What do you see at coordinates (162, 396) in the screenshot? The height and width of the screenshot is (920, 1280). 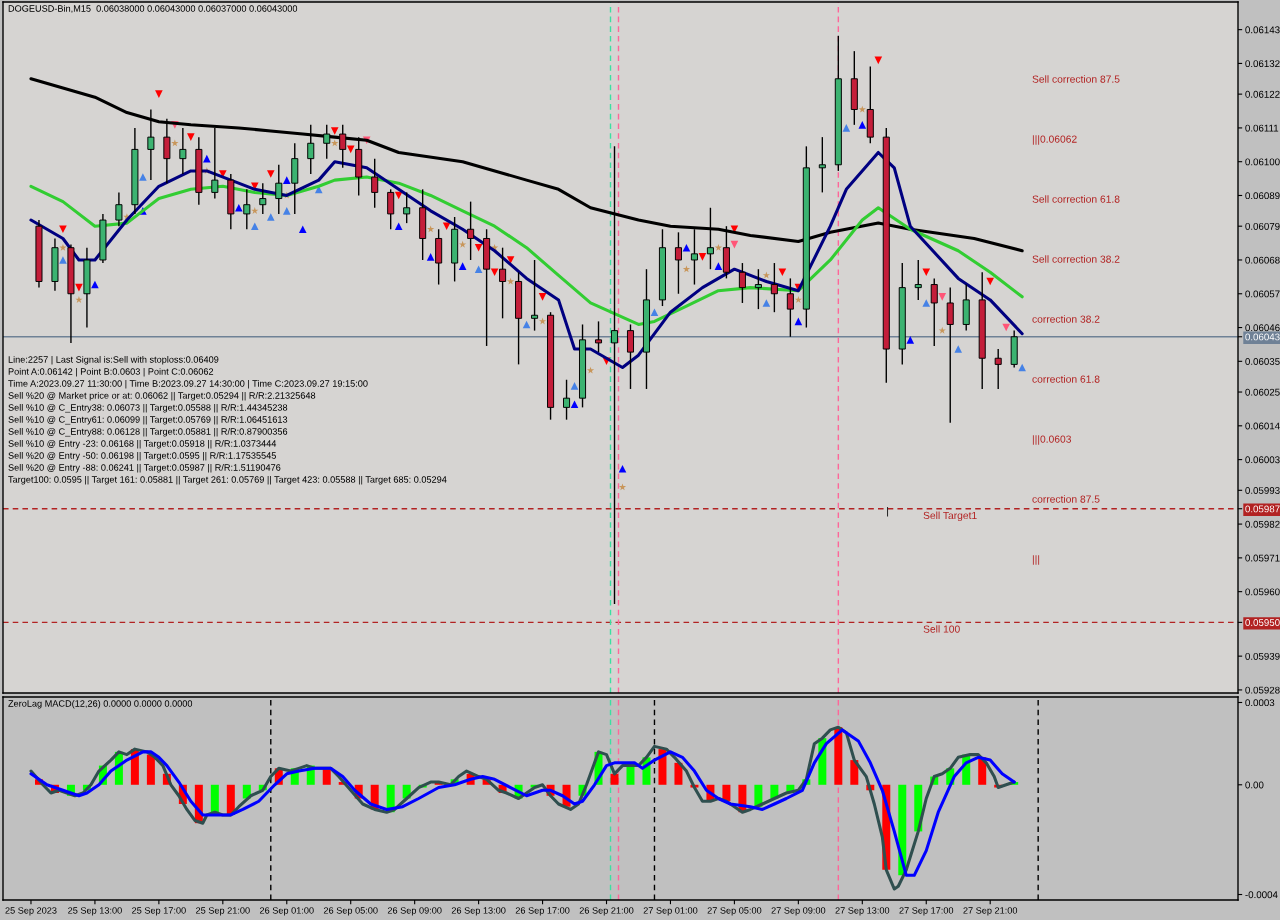 I see `annotation: Sell %20 @ Market price or at: 0.06062 || Target:0.05294 || R/R:2.21325648` at bounding box center [162, 396].